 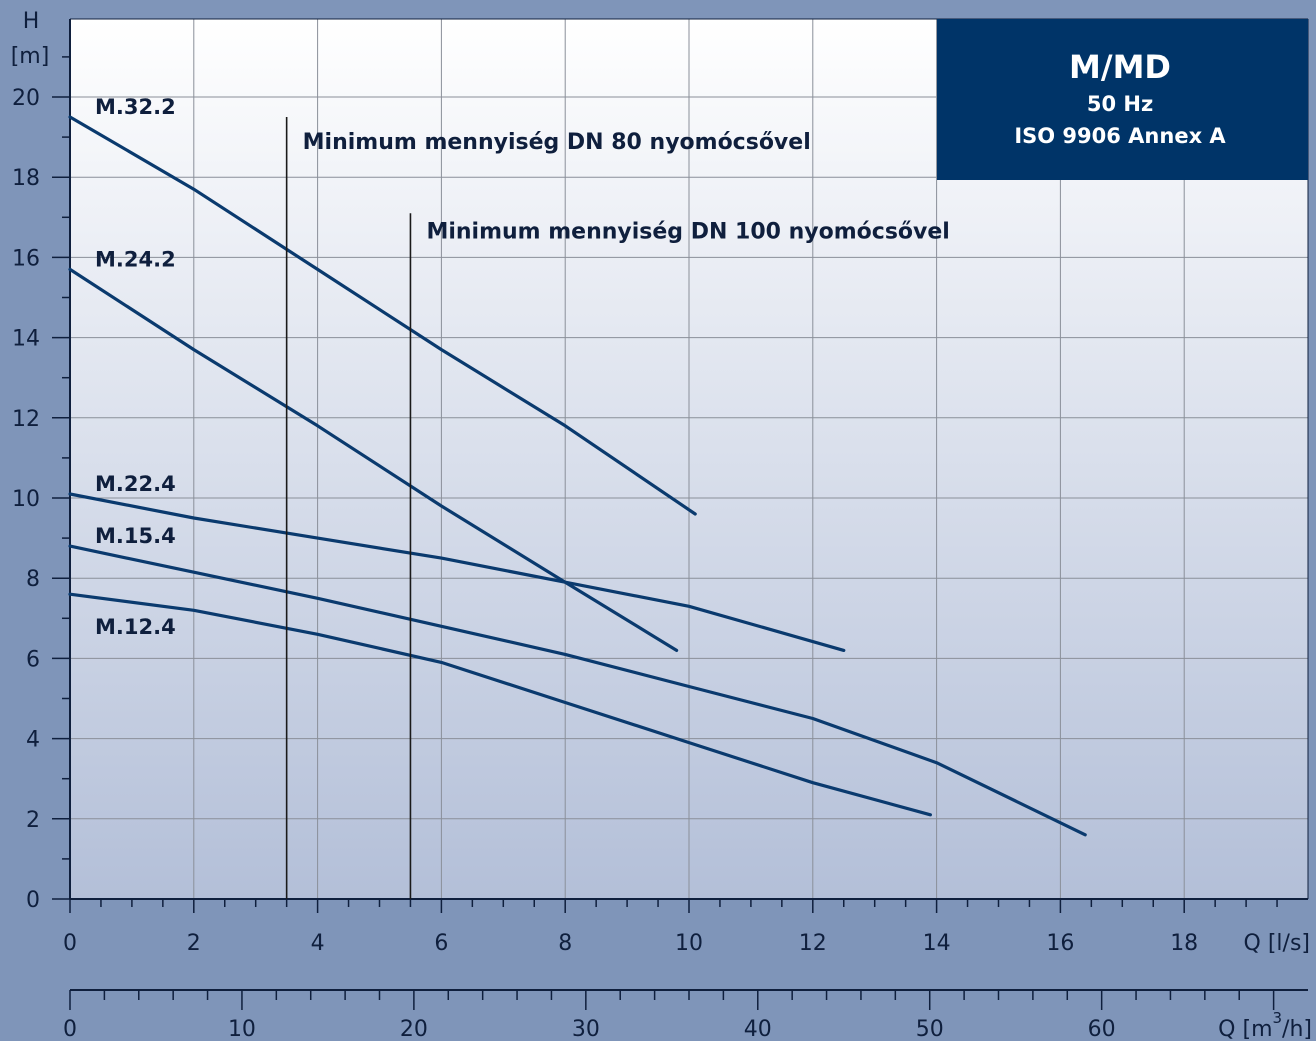 What do you see at coordinates (441, 943) in the screenshot?
I see `x-tick-label: 6` at bounding box center [441, 943].